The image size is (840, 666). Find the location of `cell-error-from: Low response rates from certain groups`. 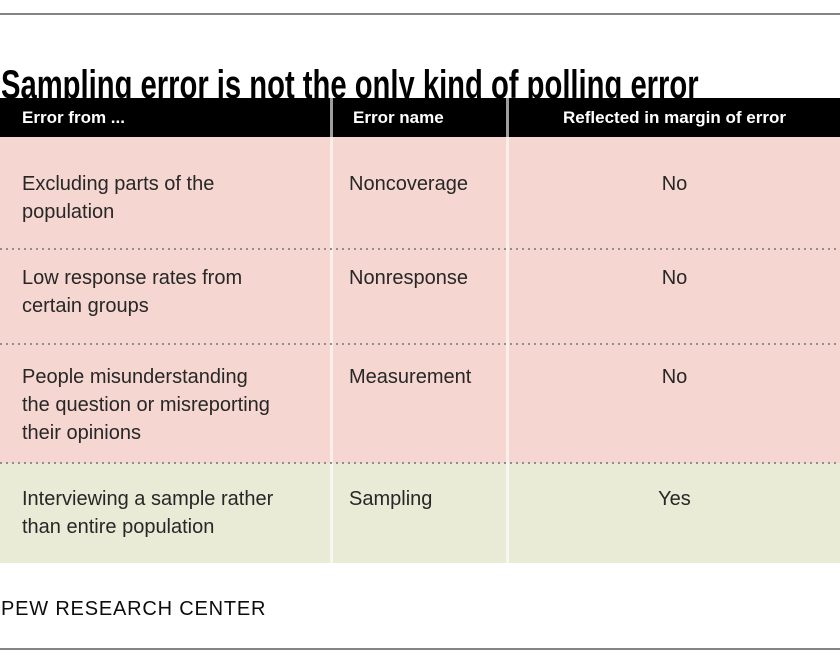

cell-error-from: Low response rates from certain groups is located at coordinates (132, 292).